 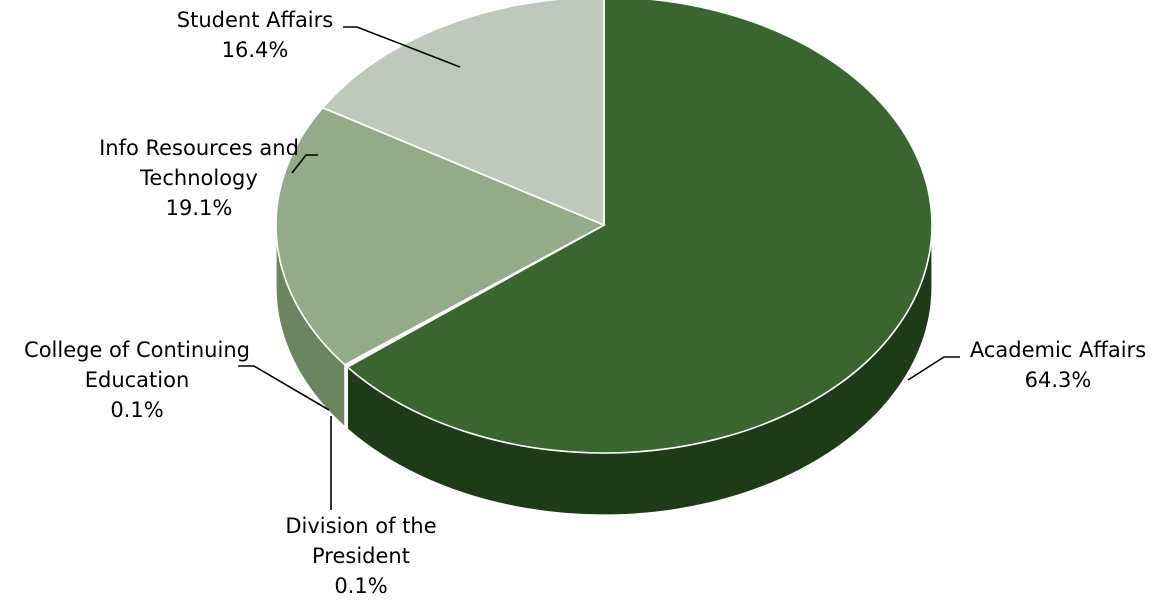 What do you see at coordinates (136, 410) in the screenshot?
I see `value-label-college-of-continuing-education: 0.1%` at bounding box center [136, 410].